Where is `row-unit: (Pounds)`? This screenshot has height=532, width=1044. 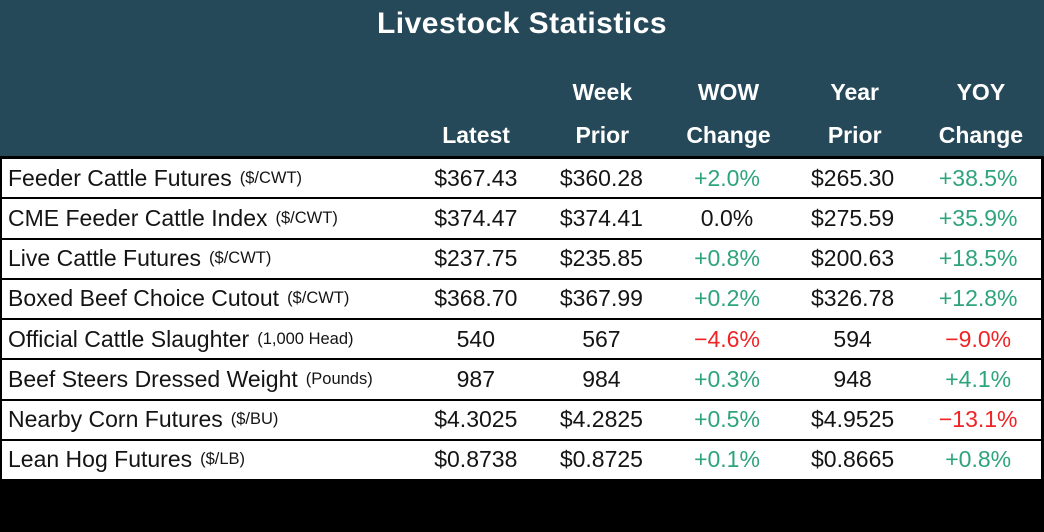
row-unit: (Pounds) is located at coordinates (339, 378).